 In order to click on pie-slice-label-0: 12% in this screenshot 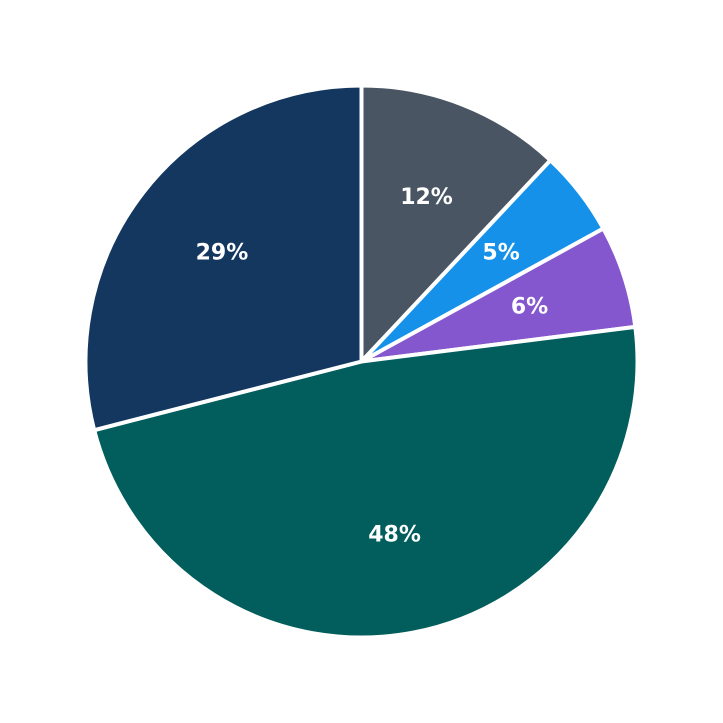, I will do `click(426, 197)`.